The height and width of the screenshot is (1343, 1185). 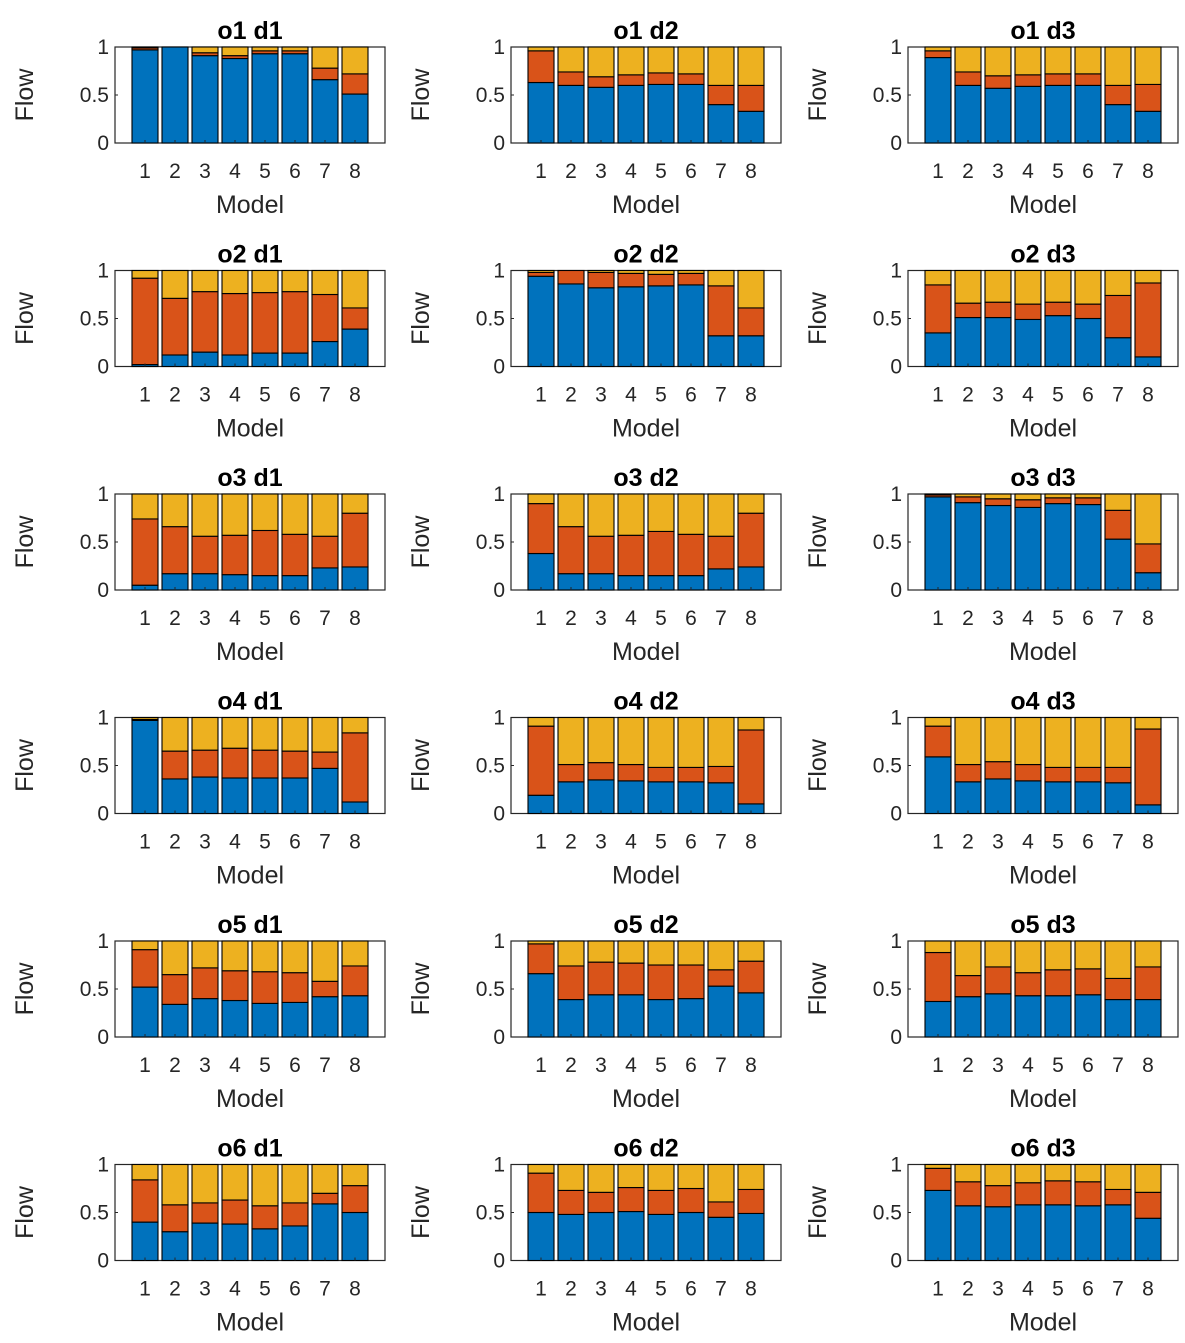 What do you see at coordinates (249, 1149) in the screenshot?
I see `chart-title: o6 d1` at bounding box center [249, 1149].